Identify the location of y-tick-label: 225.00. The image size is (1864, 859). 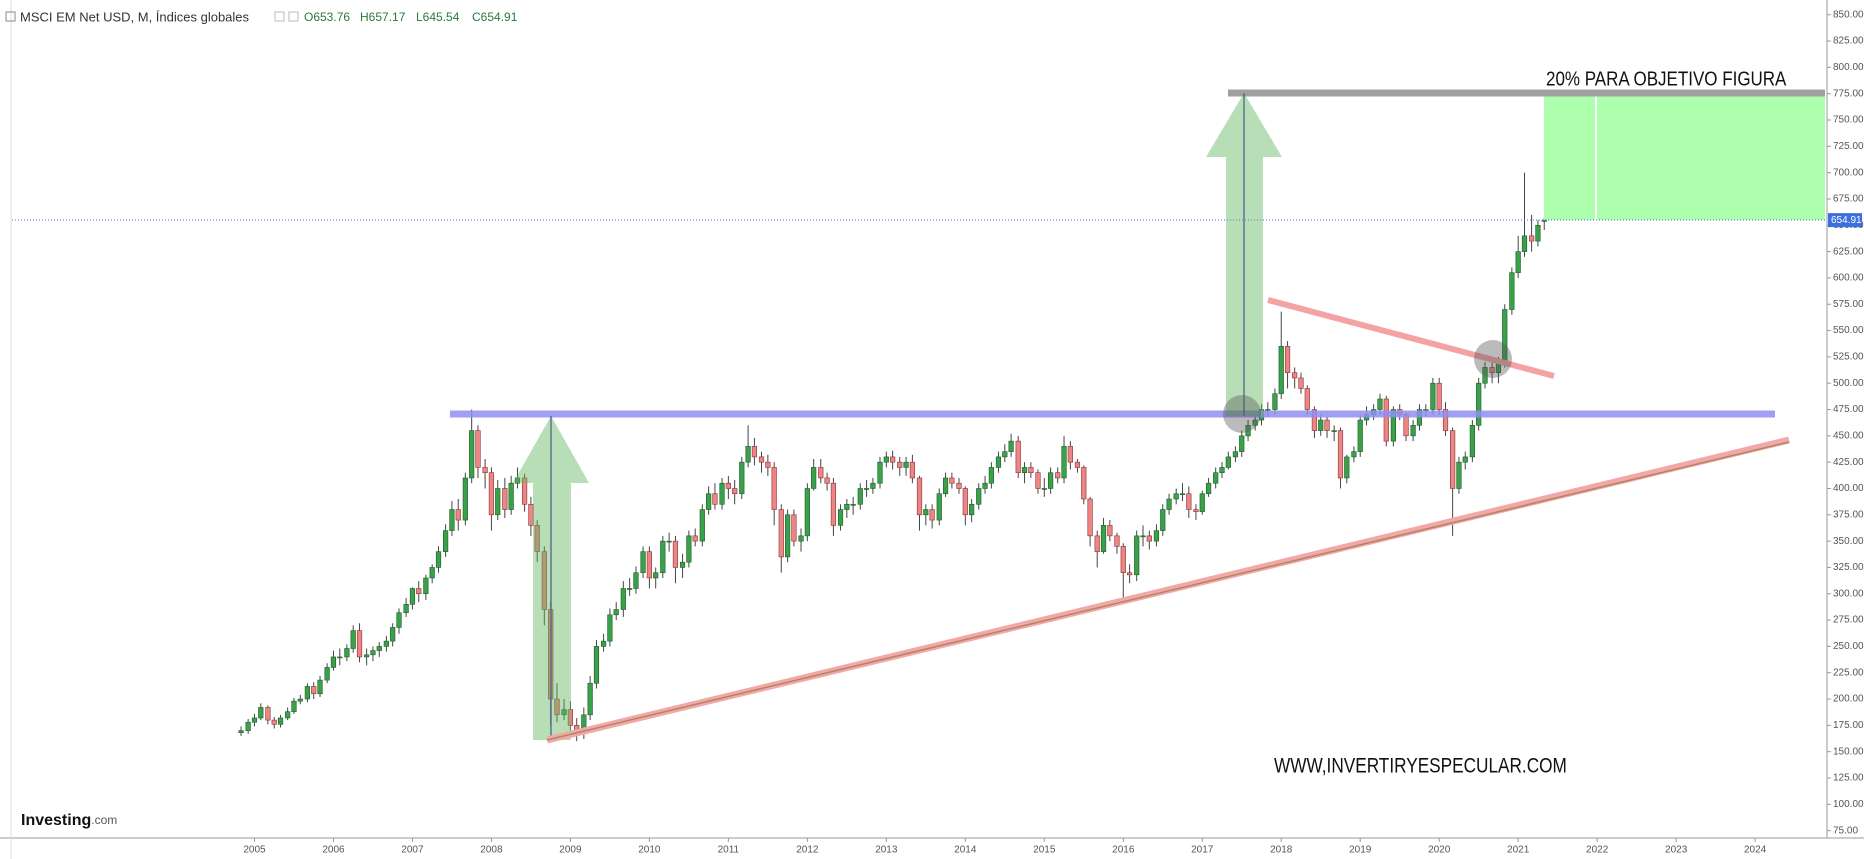
(1848, 672).